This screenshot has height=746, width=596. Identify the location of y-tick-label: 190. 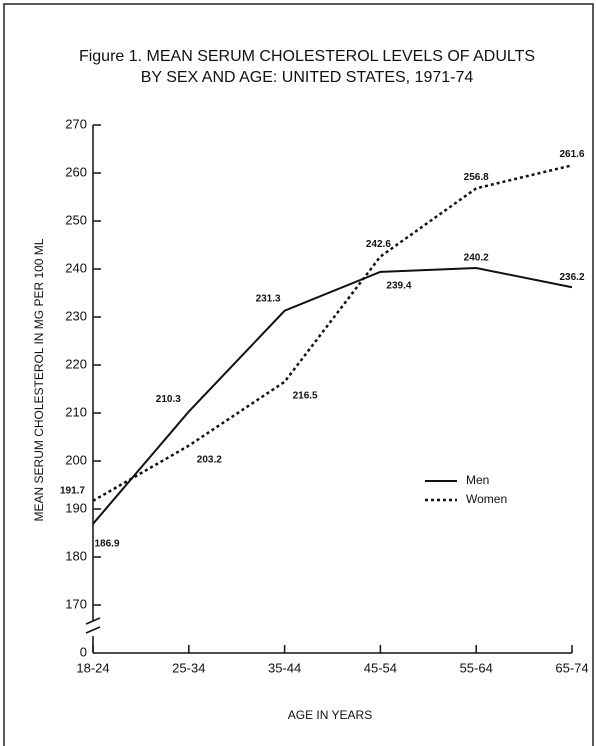
(76, 507).